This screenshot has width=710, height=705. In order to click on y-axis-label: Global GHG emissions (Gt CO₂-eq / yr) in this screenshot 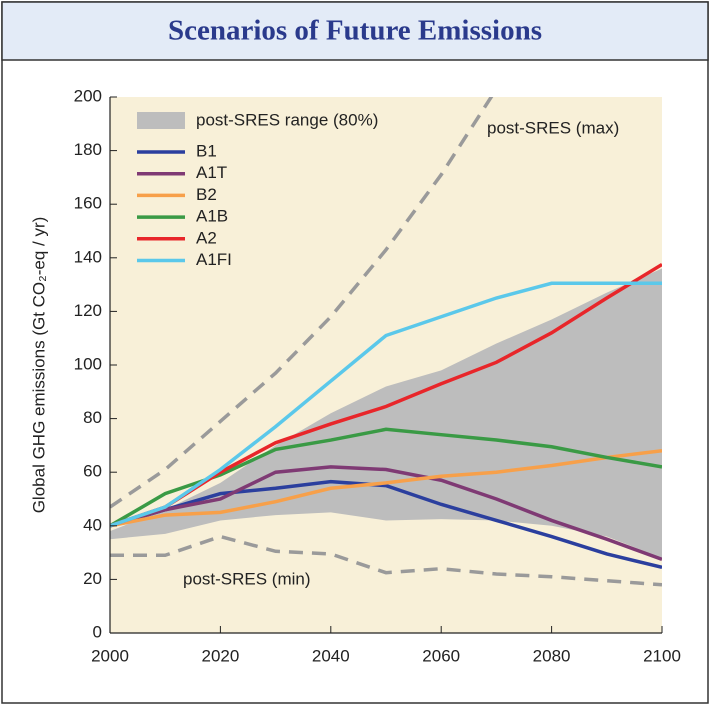, I will do `click(38, 365)`.